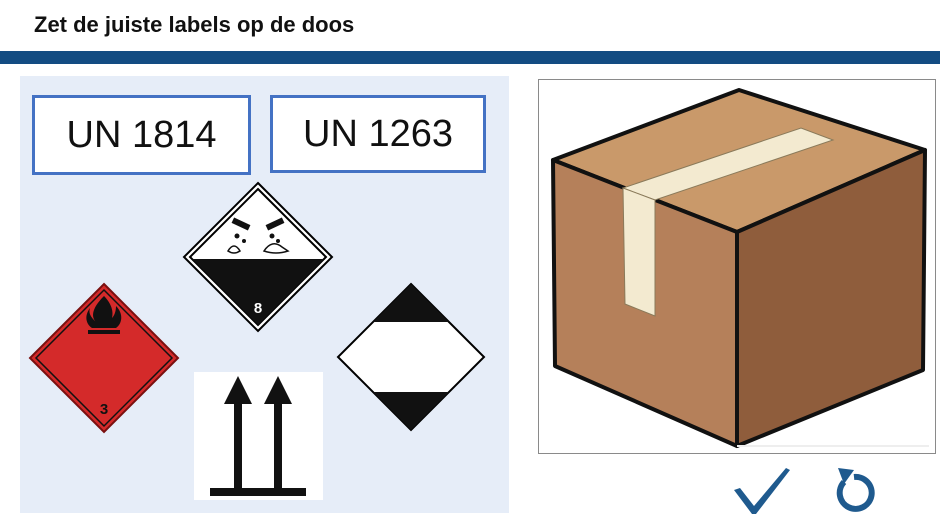 This screenshot has height=528, width=940. I want to click on this-way-up-arrows-icon, so click(258, 436).